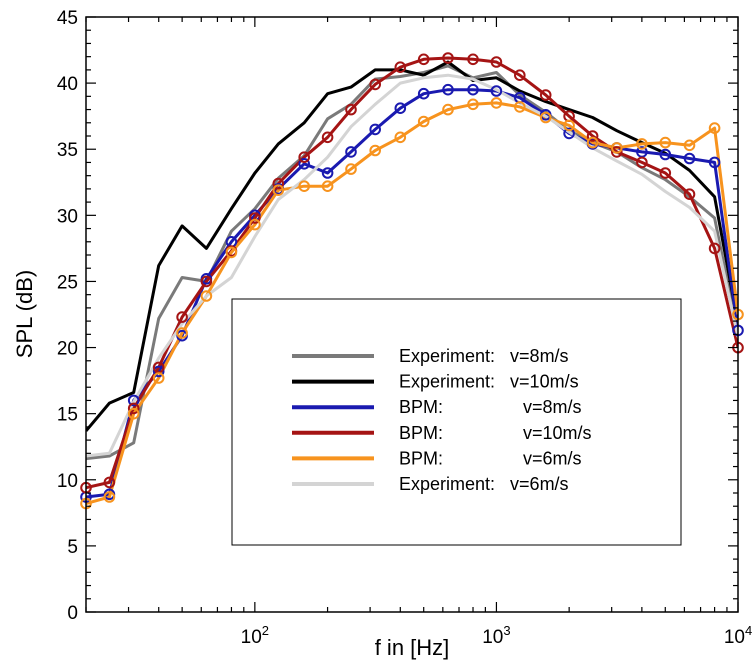 This screenshot has height=667, width=753. What do you see at coordinates (67, 150) in the screenshot?
I see `y-tick-label: 35` at bounding box center [67, 150].